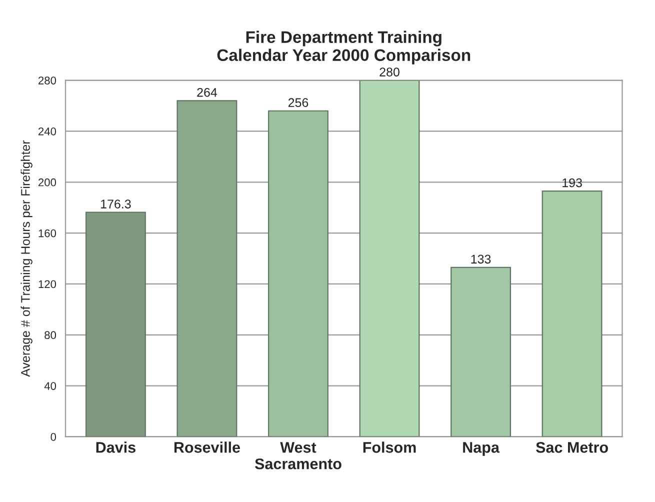 The image size is (655, 502). What do you see at coordinates (47, 284) in the screenshot?
I see `y-tick-label: 120` at bounding box center [47, 284].